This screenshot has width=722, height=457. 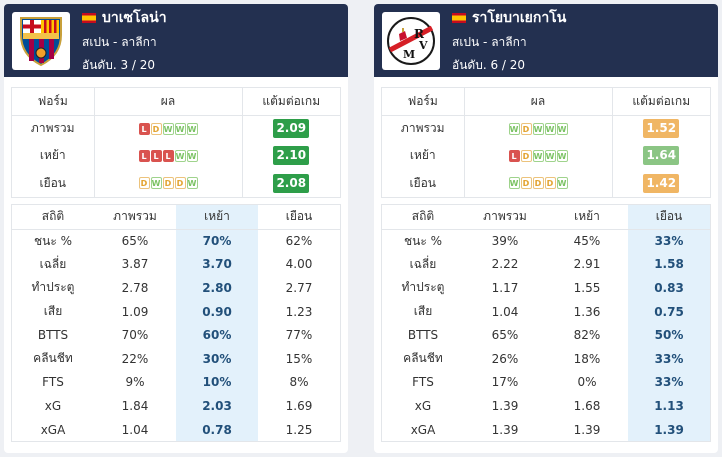 What do you see at coordinates (423, 45) in the screenshot?
I see `svg-text: V` at bounding box center [423, 45].